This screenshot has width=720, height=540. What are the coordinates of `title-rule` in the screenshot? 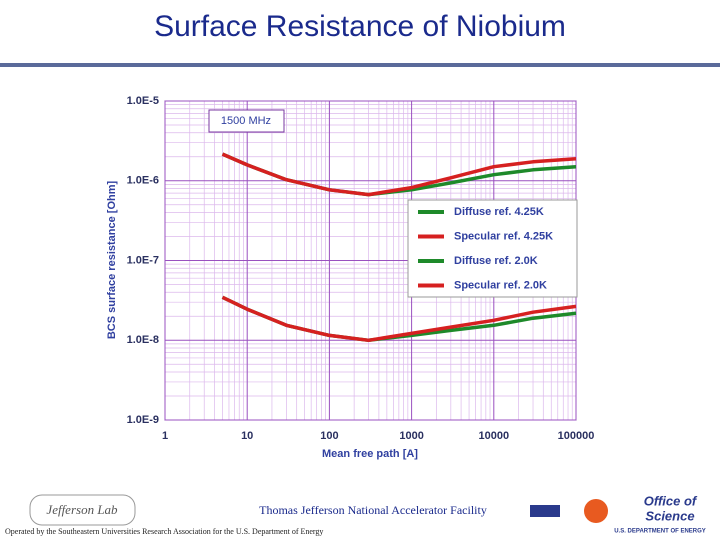 It's located at (360, 65).